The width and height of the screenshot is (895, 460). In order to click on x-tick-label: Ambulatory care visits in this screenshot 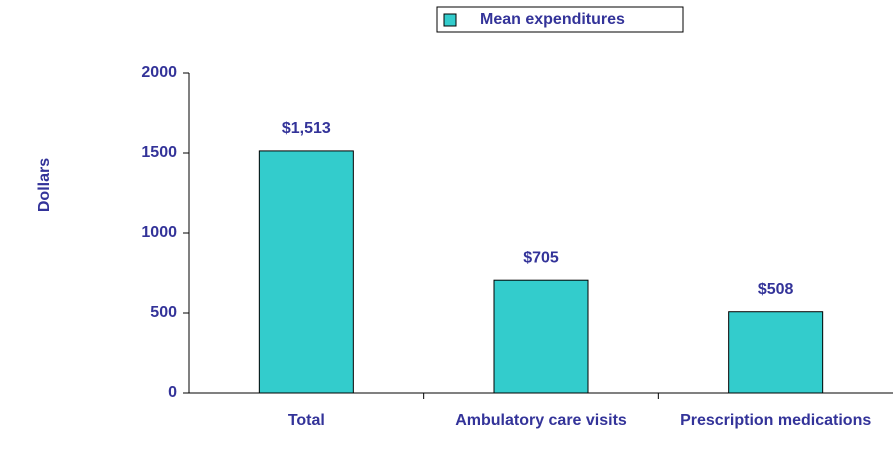, I will do `click(541, 420)`.